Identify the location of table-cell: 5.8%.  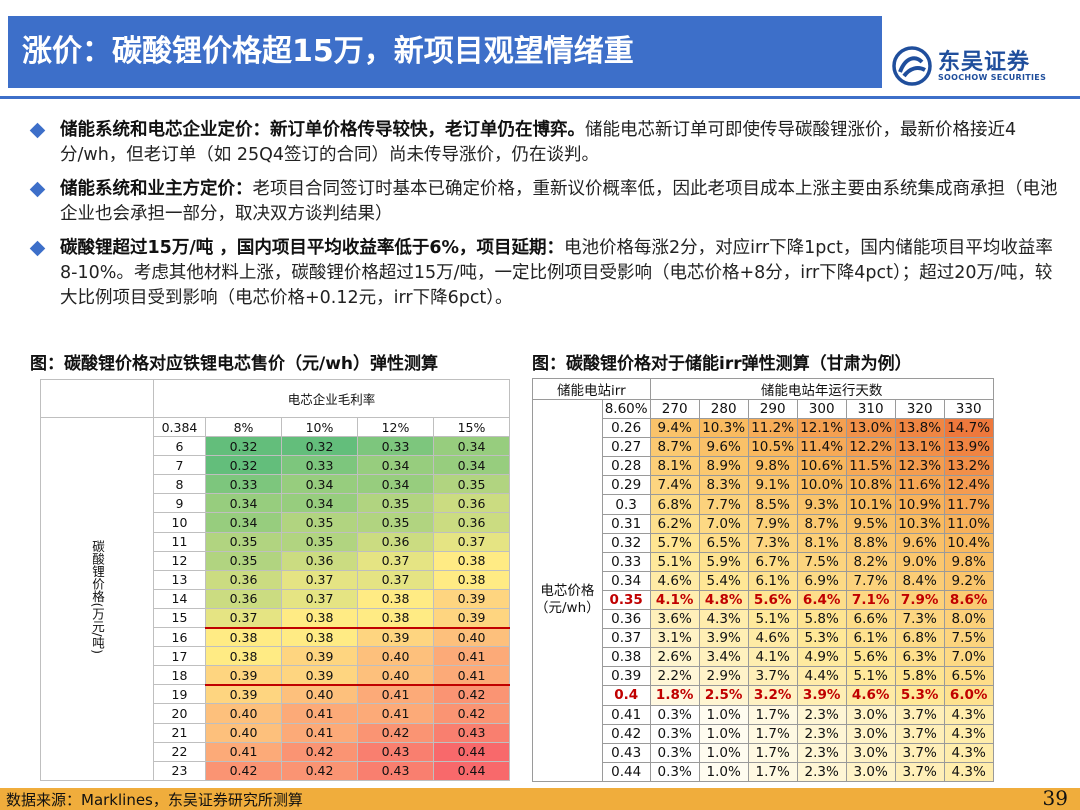
(821, 619).